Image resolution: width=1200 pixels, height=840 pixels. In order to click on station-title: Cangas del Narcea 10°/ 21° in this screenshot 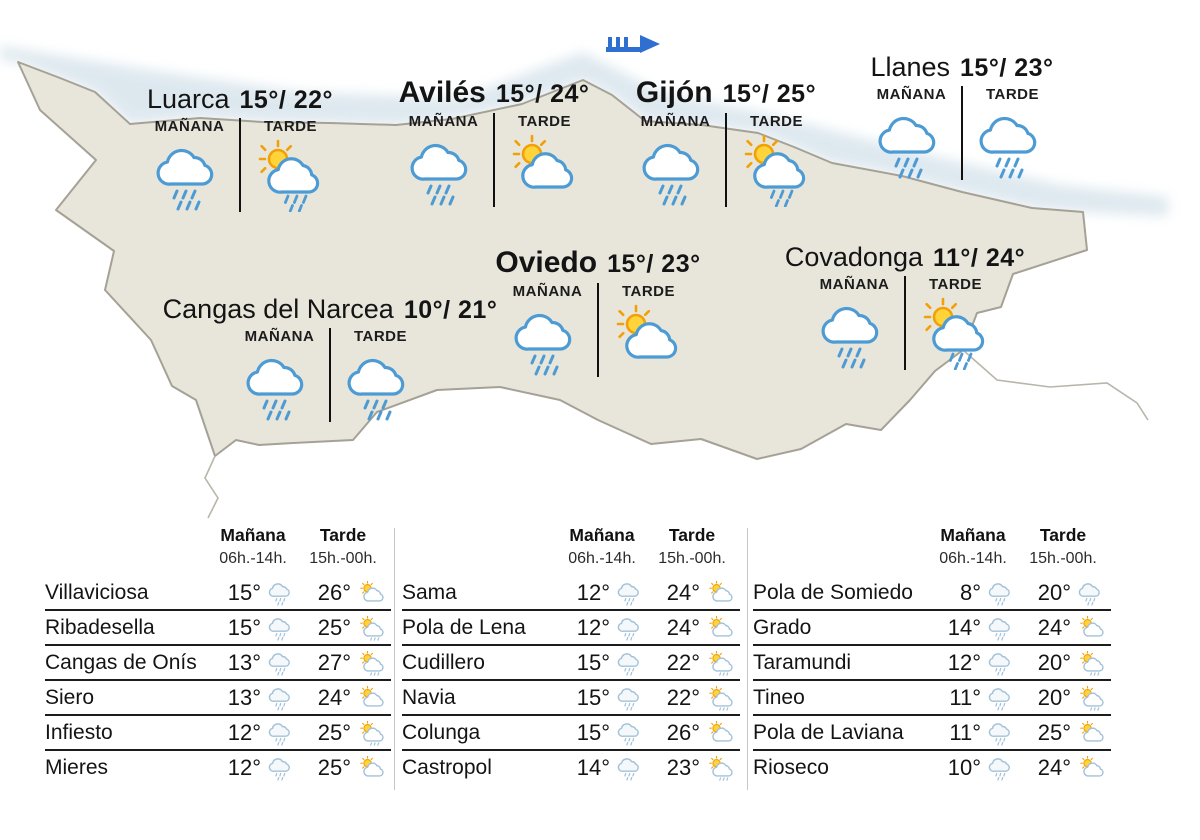, I will do `click(330, 309)`.